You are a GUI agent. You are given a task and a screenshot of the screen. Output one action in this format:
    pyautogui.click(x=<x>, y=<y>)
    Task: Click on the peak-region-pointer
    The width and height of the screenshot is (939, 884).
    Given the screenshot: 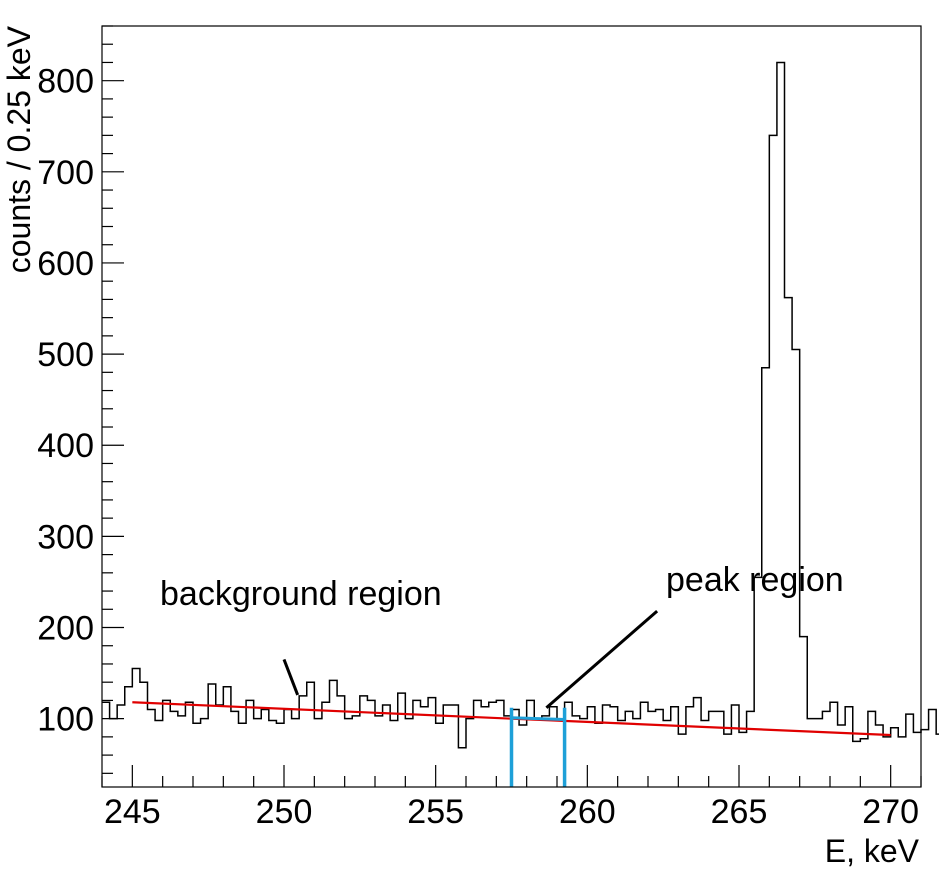 What is the action you would take?
    pyautogui.click(x=602, y=659)
    